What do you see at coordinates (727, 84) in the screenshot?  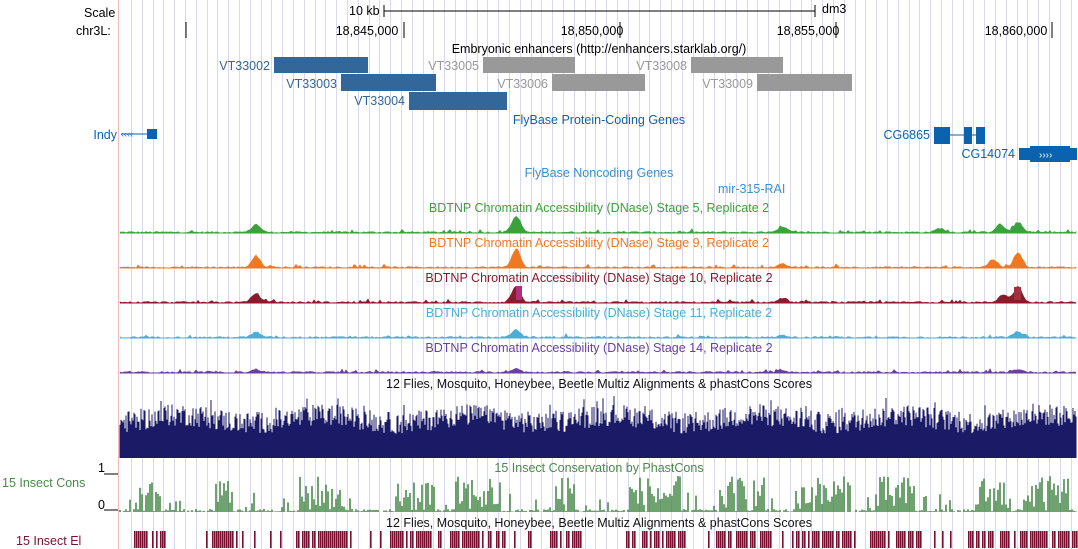 I see `enhancer-label-vt33009: VT33009` at bounding box center [727, 84].